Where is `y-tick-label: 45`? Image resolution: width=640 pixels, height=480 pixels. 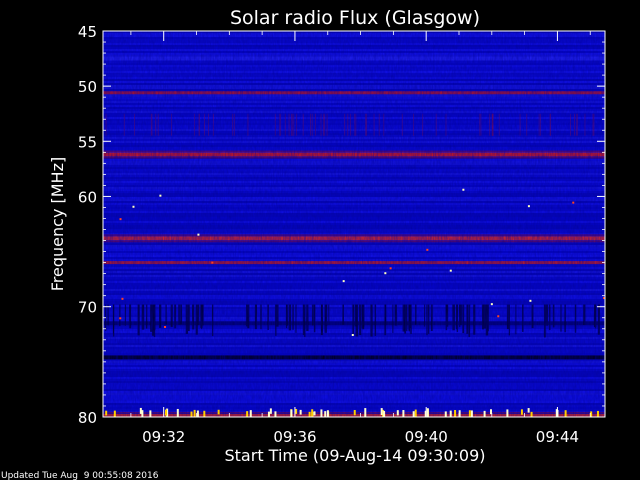
y-tick-label: 45 is located at coordinates (87, 32).